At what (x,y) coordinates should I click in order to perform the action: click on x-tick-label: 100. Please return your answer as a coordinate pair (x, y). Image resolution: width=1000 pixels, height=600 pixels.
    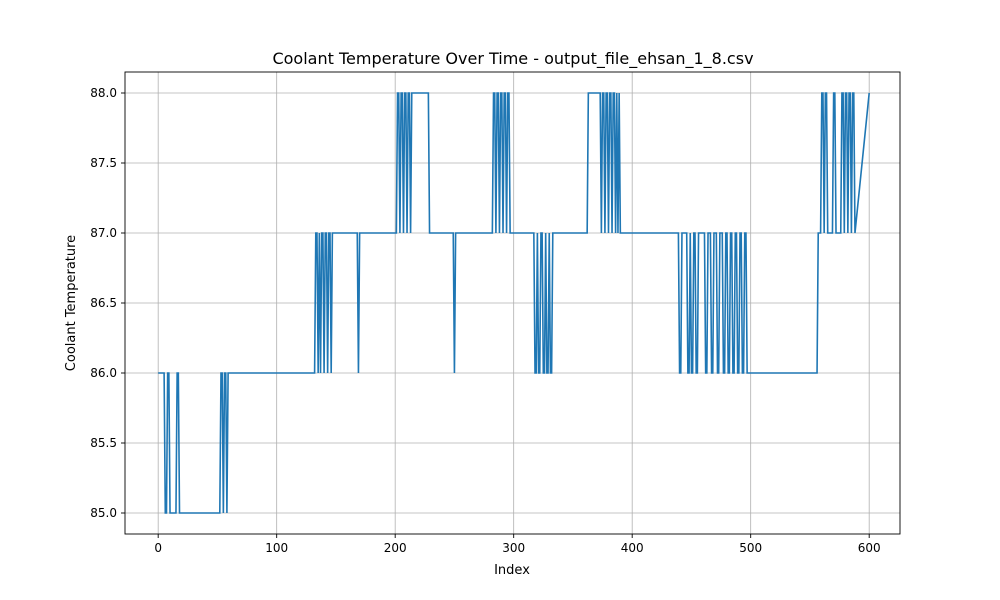
    Looking at the image, I should click on (276, 548).